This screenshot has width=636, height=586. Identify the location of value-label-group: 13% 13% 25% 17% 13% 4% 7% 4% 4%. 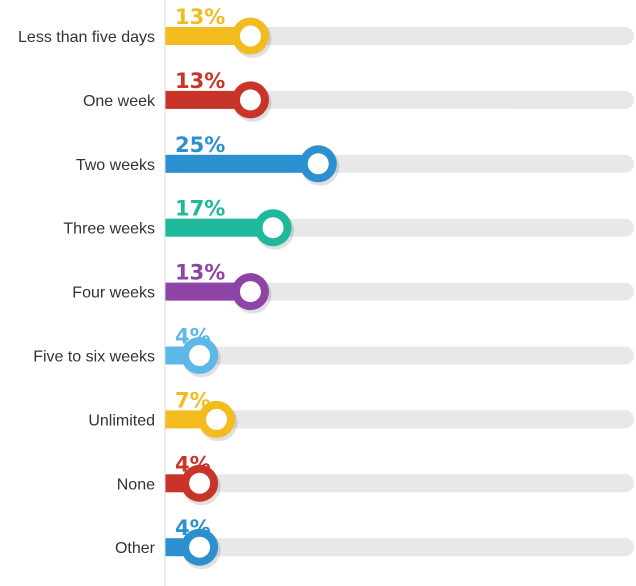
(200, 272).